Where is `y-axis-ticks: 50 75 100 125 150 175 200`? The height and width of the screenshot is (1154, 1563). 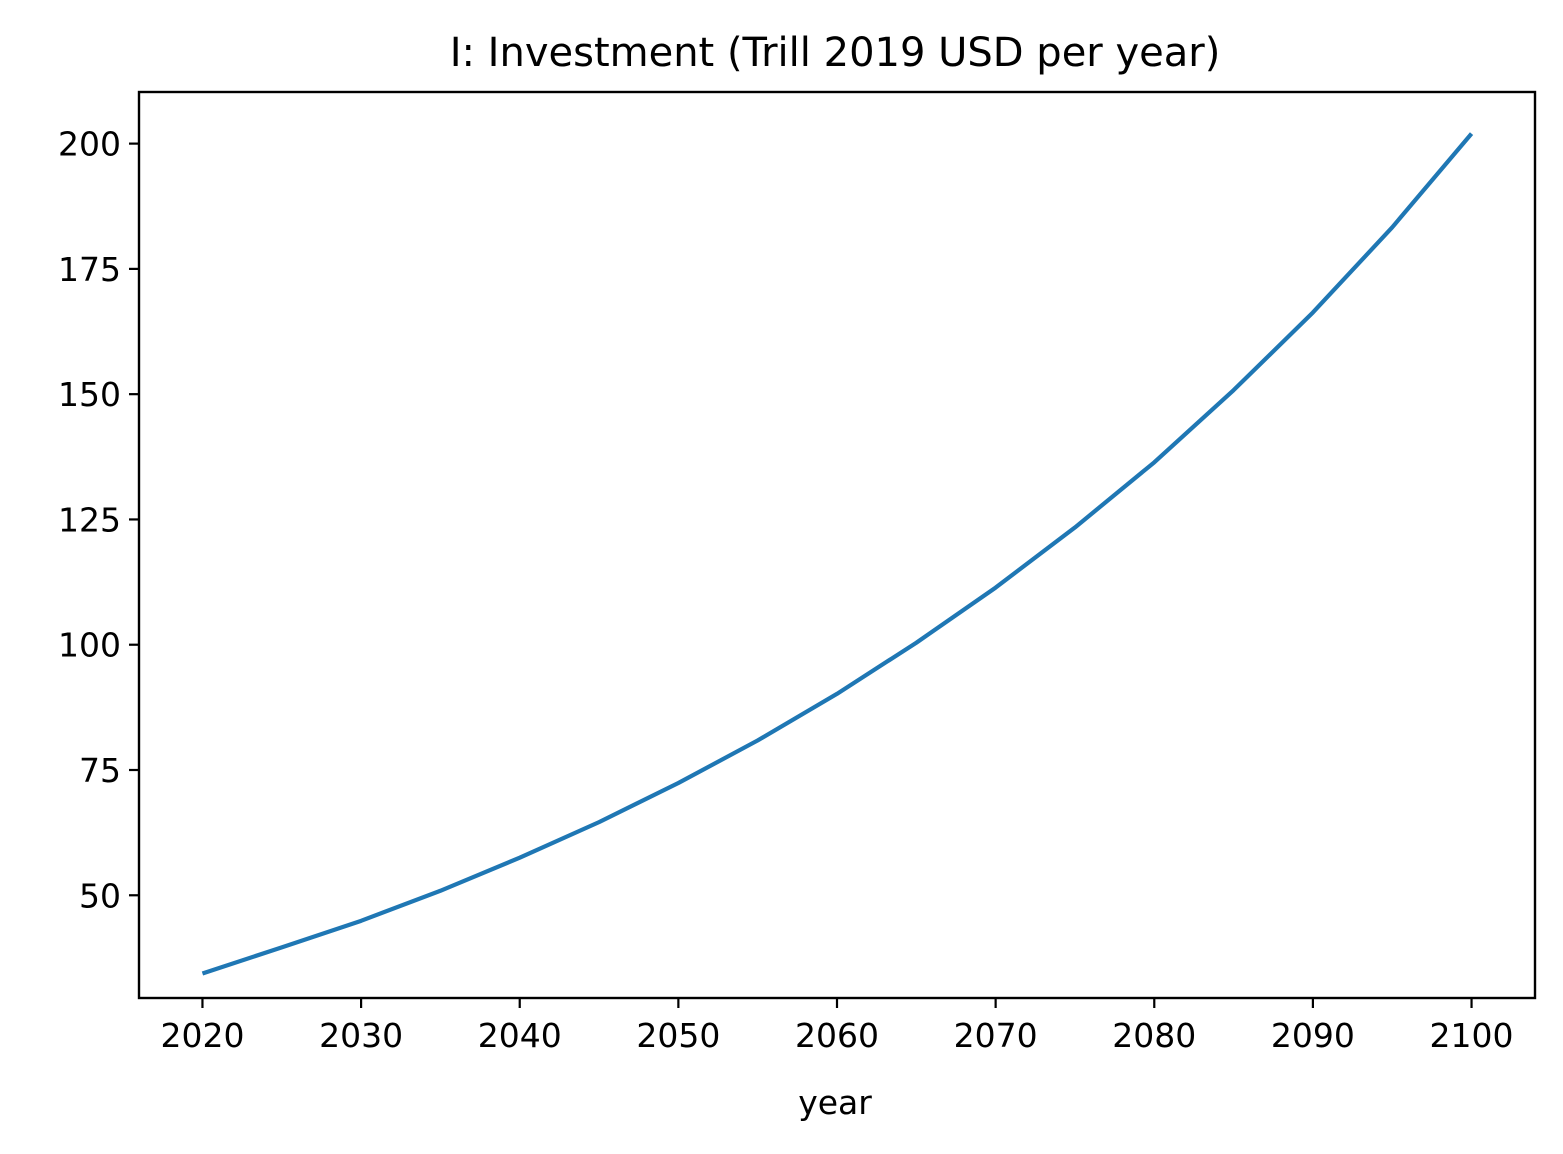 y-axis-ticks: 50 75 100 125 150 175 200 is located at coordinates (98, 520).